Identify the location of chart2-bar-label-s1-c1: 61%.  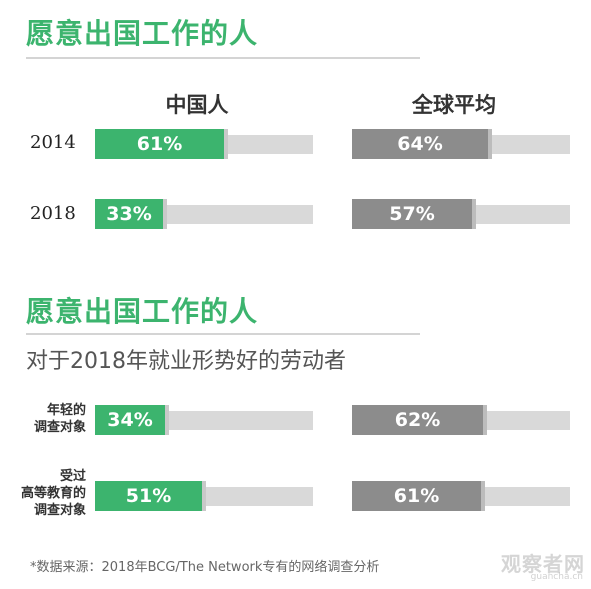
(416, 496).